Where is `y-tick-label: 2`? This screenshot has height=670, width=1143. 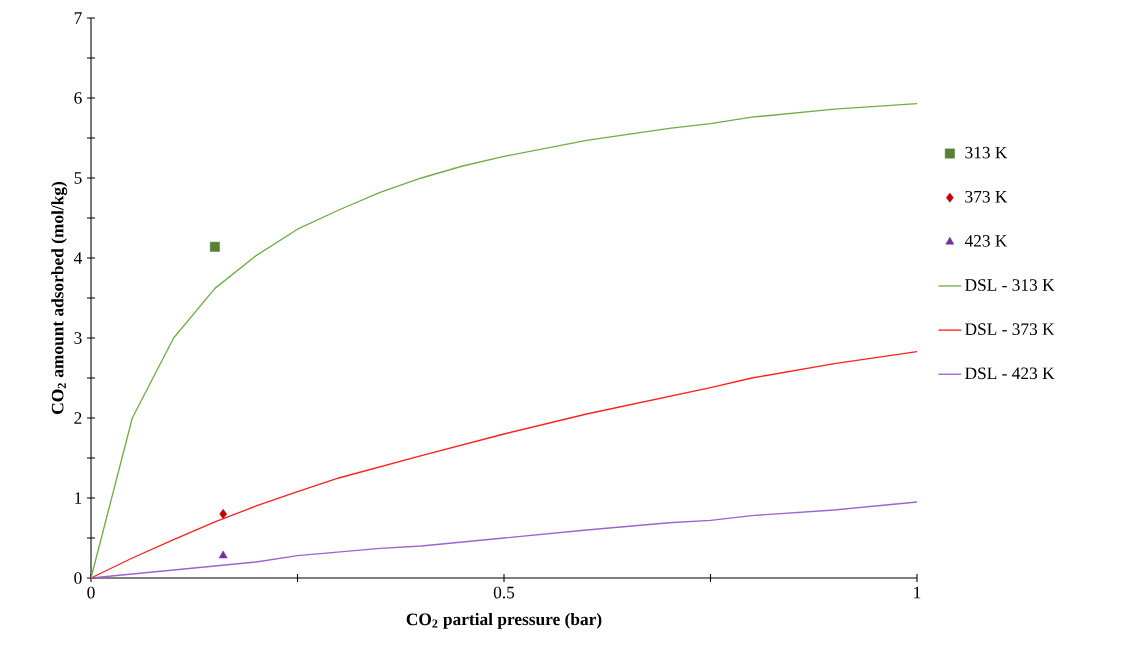
y-tick-label: 2 is located at coordinates (78, 418).